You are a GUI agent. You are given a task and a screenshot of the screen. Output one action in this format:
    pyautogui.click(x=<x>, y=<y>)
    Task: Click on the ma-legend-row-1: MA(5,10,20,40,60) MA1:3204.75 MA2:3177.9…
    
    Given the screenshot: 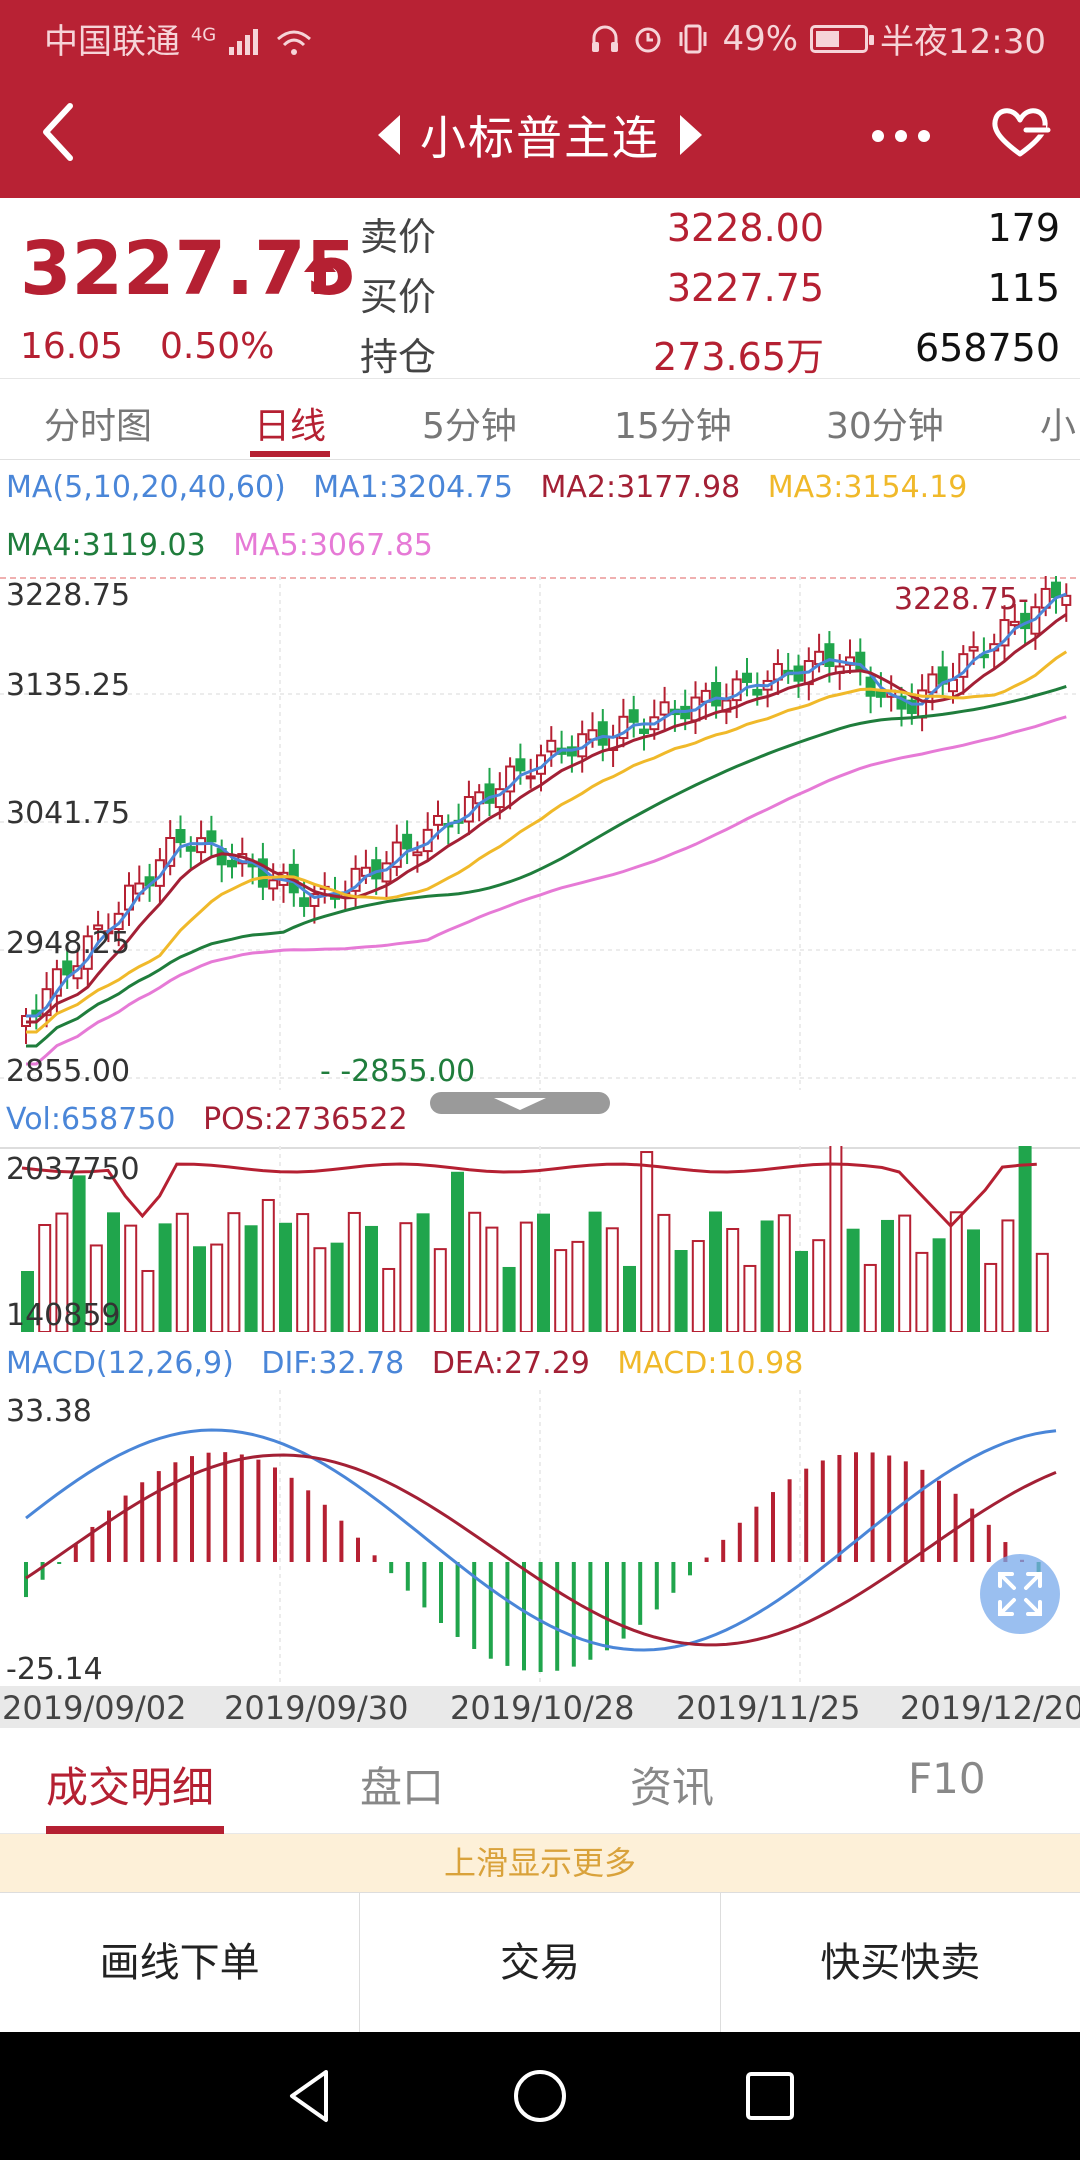 What is the action you would take?
    pyautogui.click(x=495, y=487)
    